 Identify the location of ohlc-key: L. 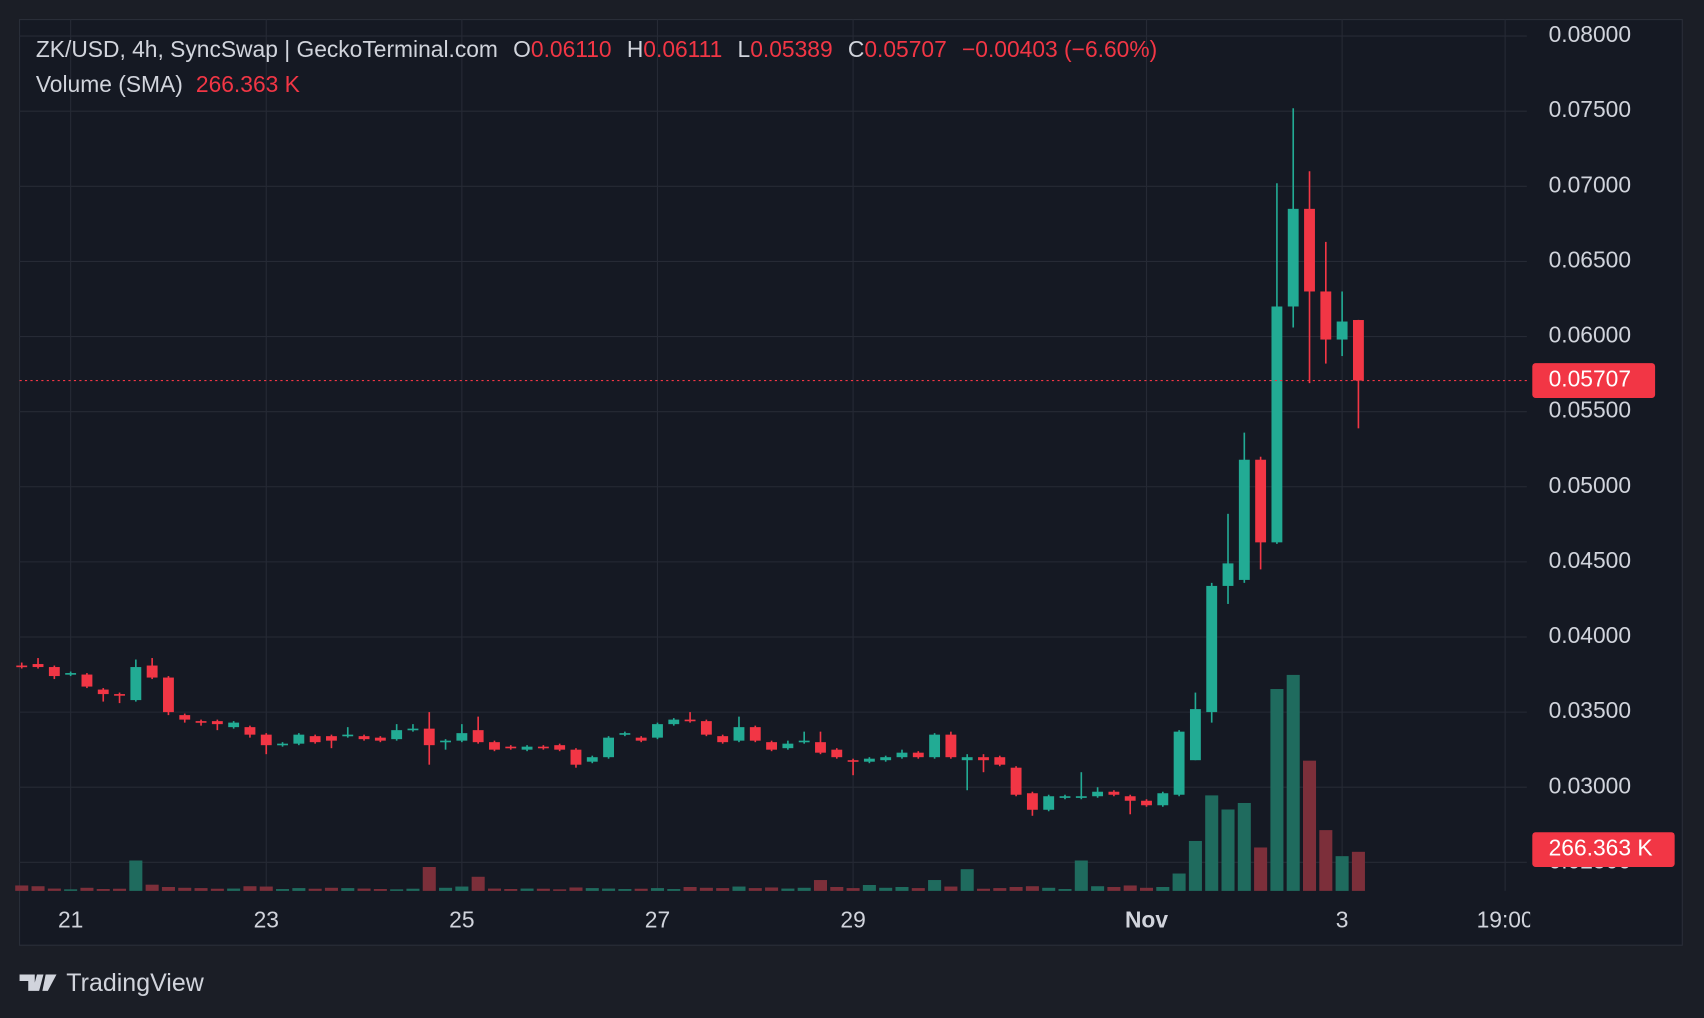
(744, 49).